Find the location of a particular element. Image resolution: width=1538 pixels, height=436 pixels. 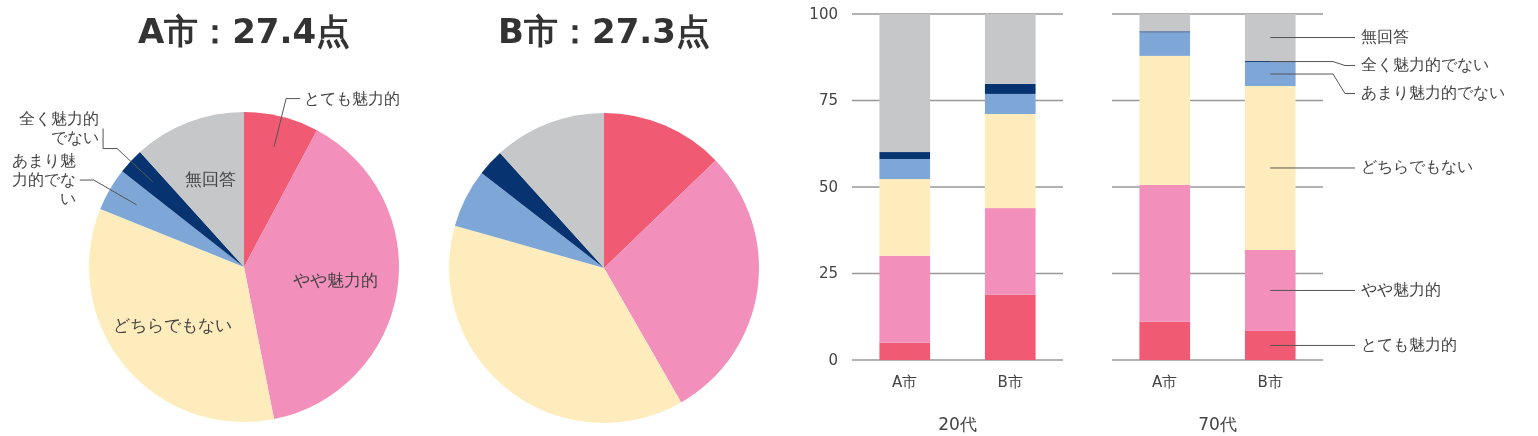

slice-label: 全く魅力的でない is located at coordinates (59, 127).